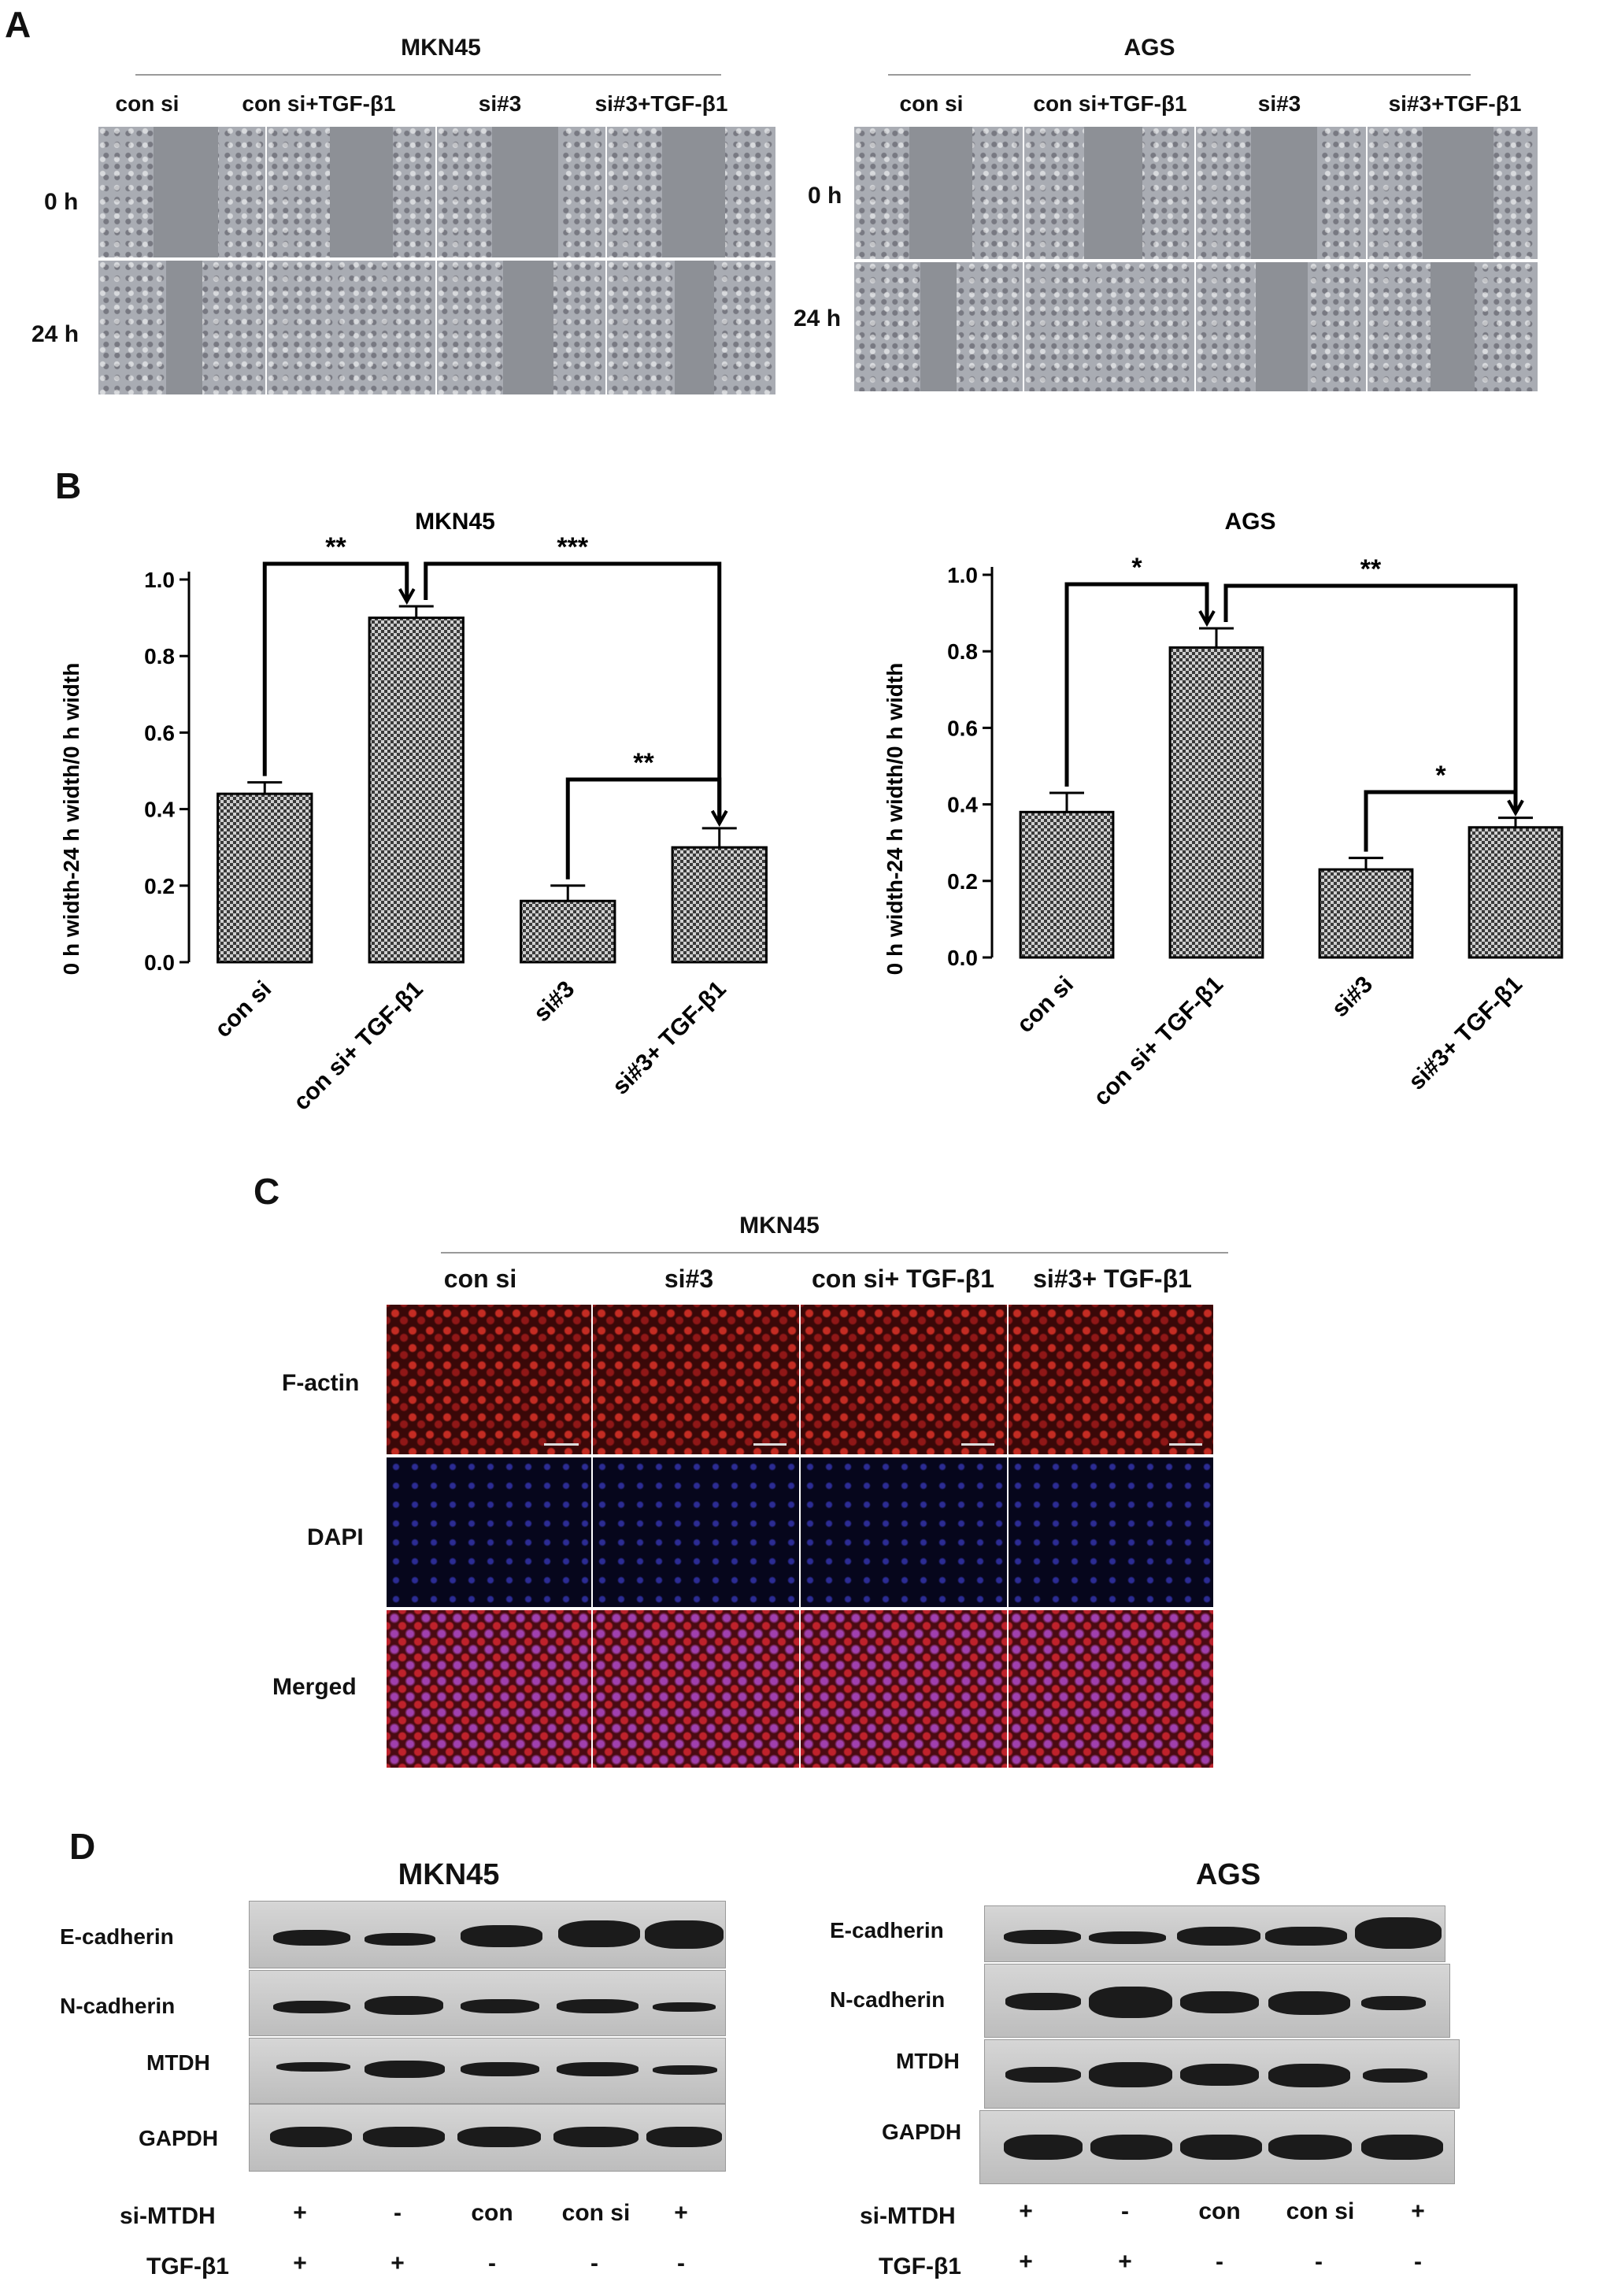 This screenshot has height=2296, width=1599. What do you see at coordinates (1352, 997) in the screenshot?
I see `x-tick-label: si#3` at bounding box center [1352, 997].